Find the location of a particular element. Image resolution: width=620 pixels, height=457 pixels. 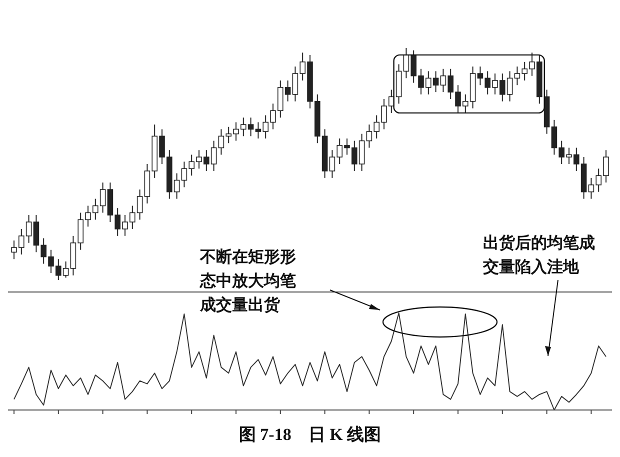

text: 图 7-18 日 K 线图 is located at coordinates (310, 434).